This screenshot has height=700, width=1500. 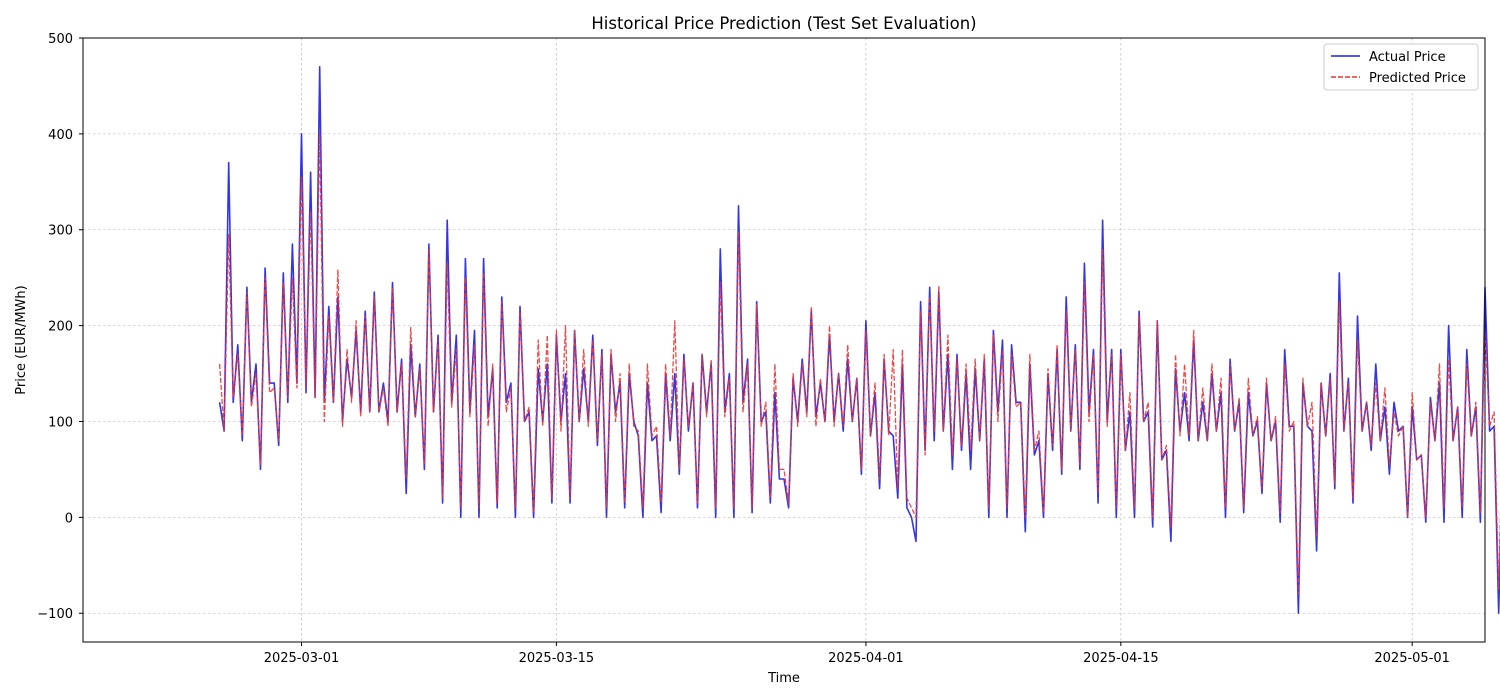 What do you see at coordinates (60, 231) in the screenshot?
I see `y-tick-label: 300` at bounding box center [60, 231].